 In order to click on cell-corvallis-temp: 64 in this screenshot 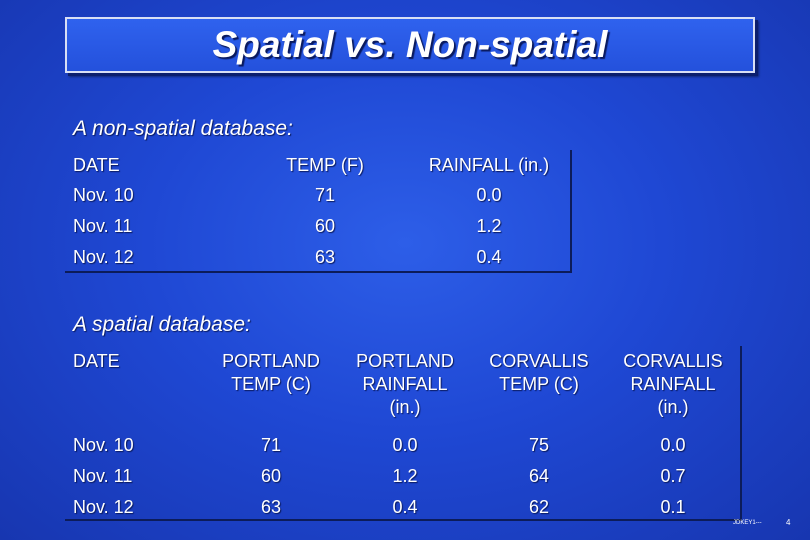, I will do `click(539, 476)`.